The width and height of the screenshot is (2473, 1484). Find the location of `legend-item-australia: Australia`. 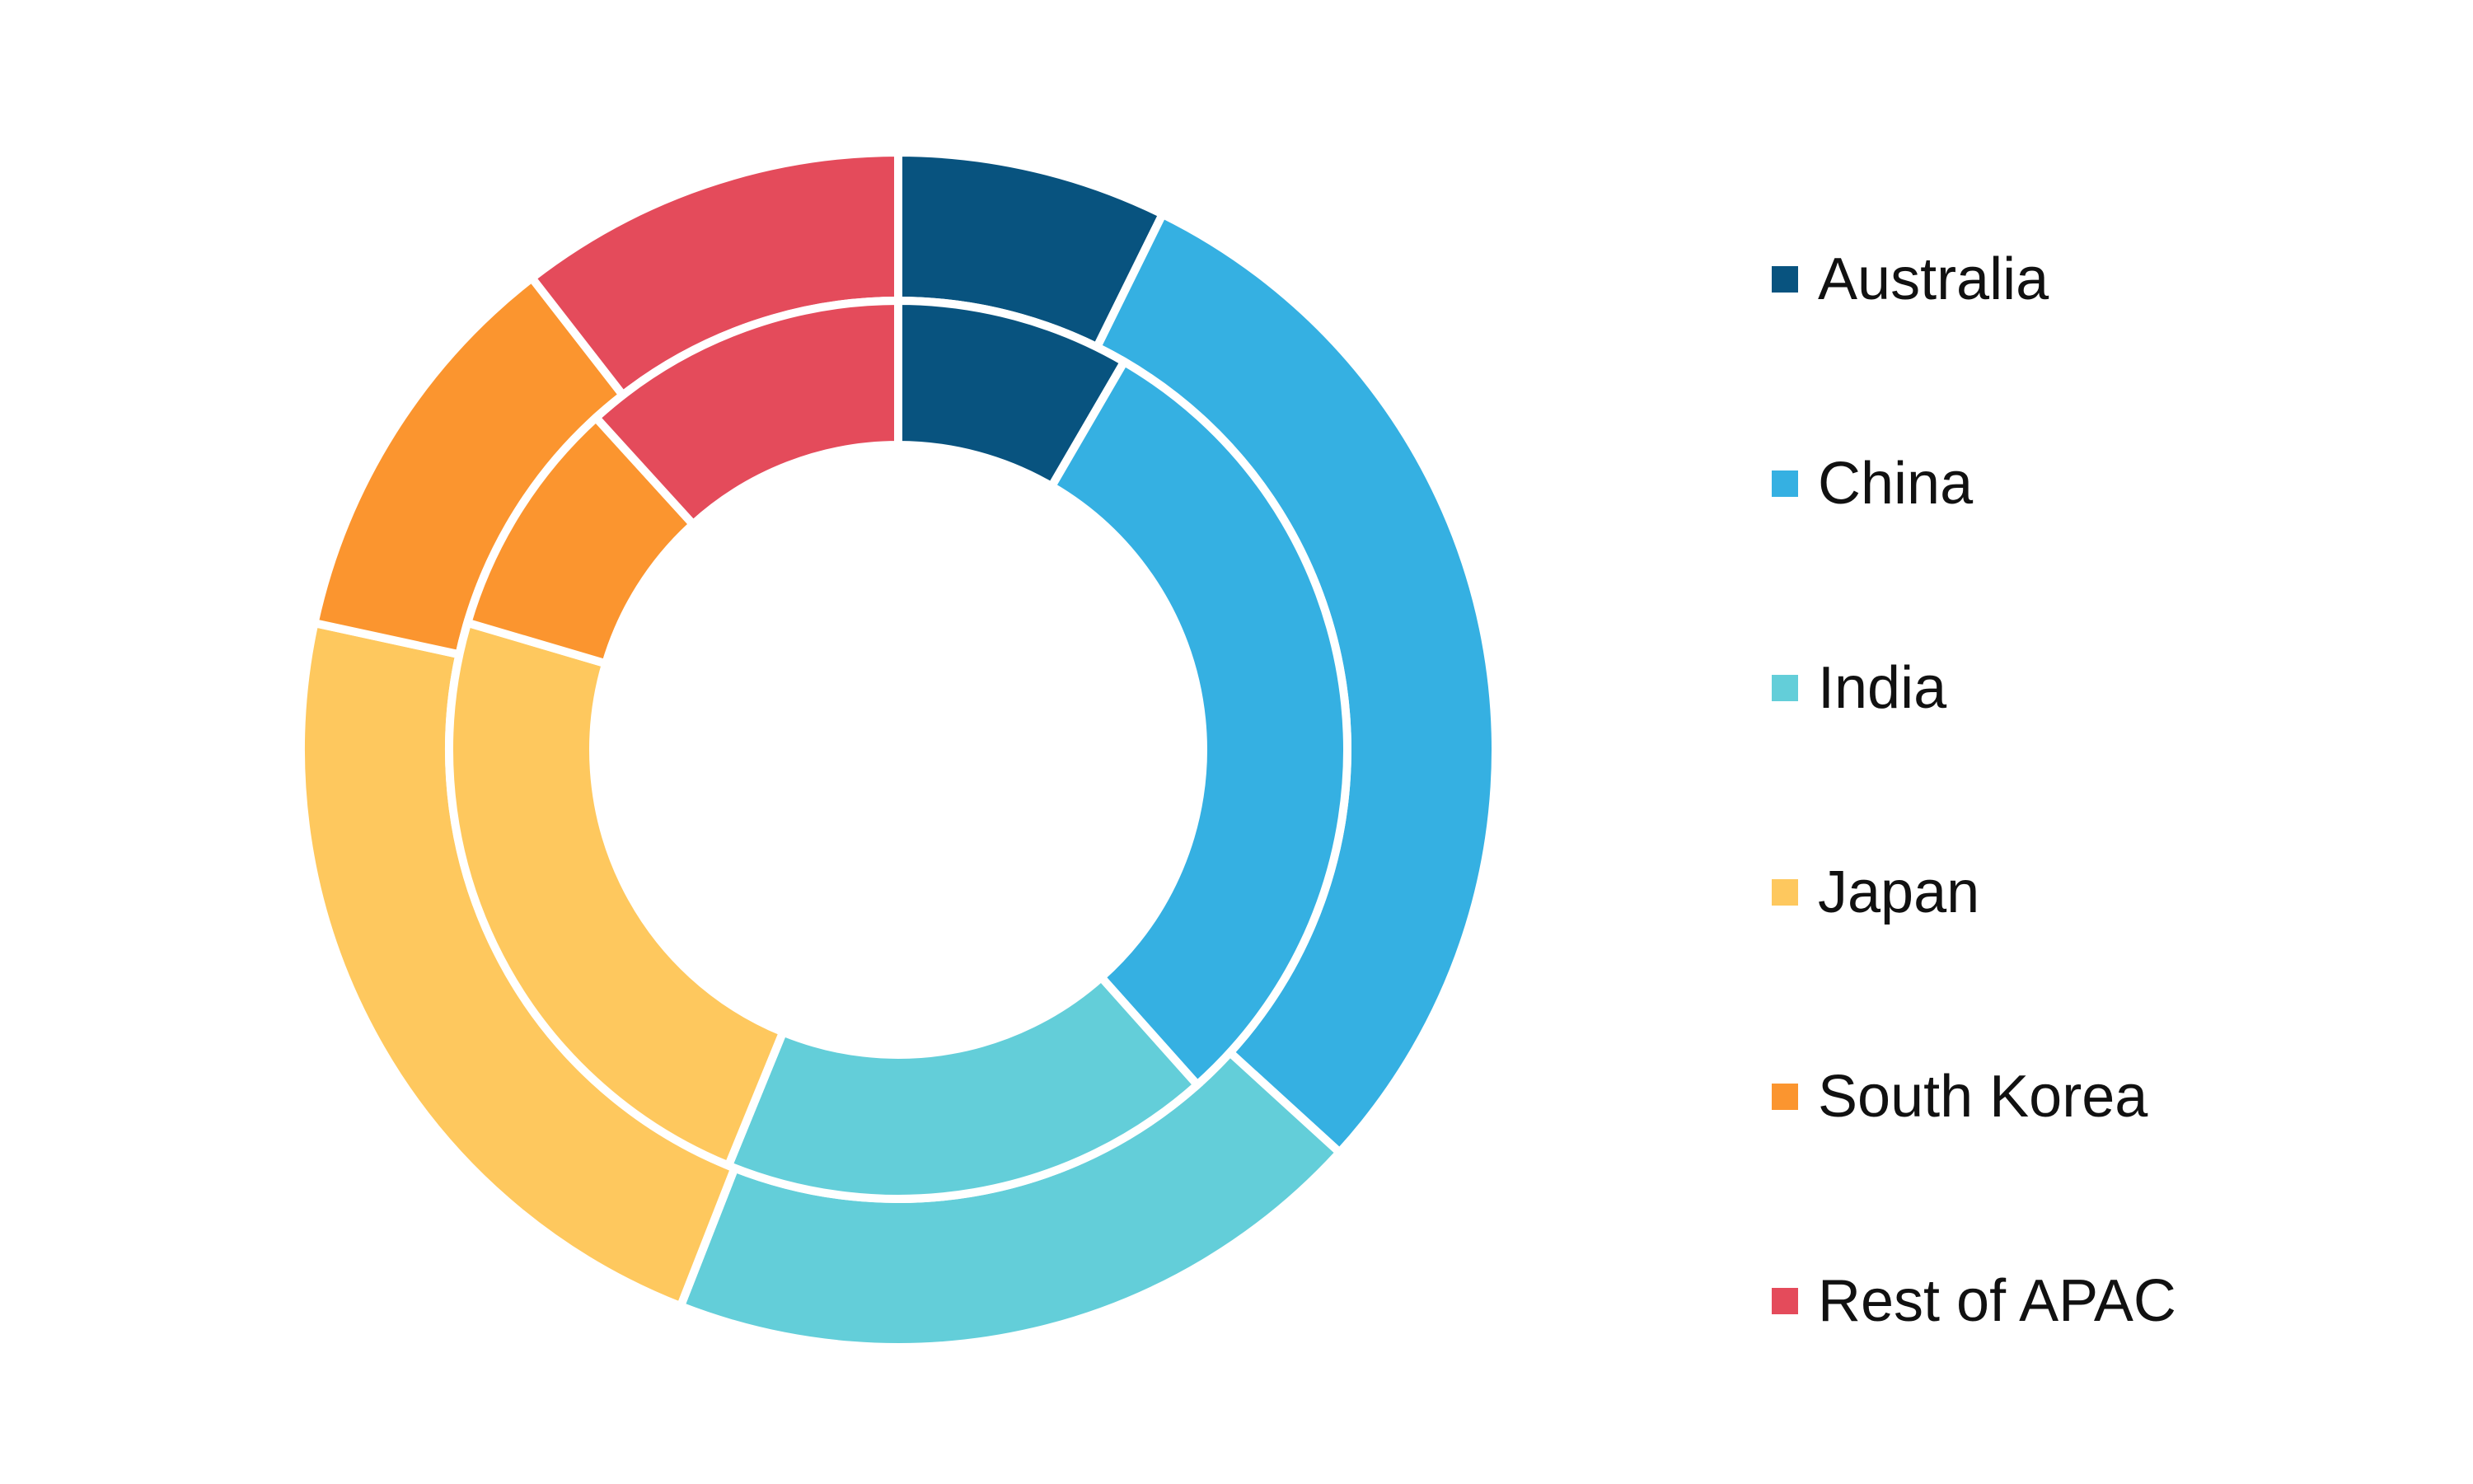

legend-item-australia: Australia is located at coordinates (2101, 279).